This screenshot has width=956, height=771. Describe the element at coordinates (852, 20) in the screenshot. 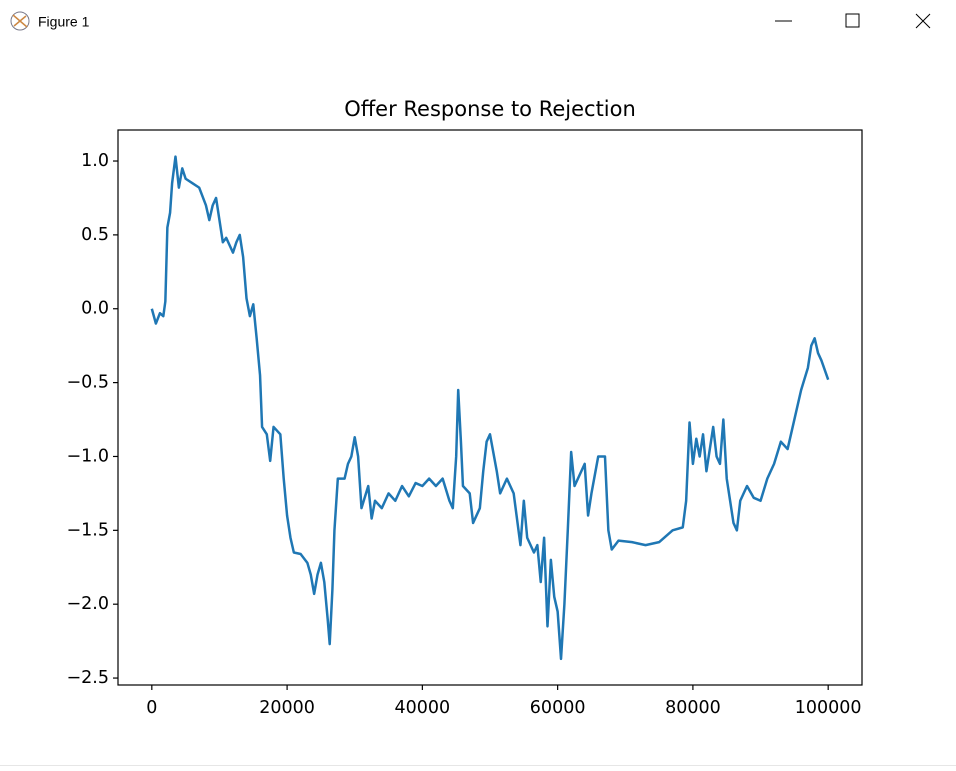

I see `maximize-button` at that location.